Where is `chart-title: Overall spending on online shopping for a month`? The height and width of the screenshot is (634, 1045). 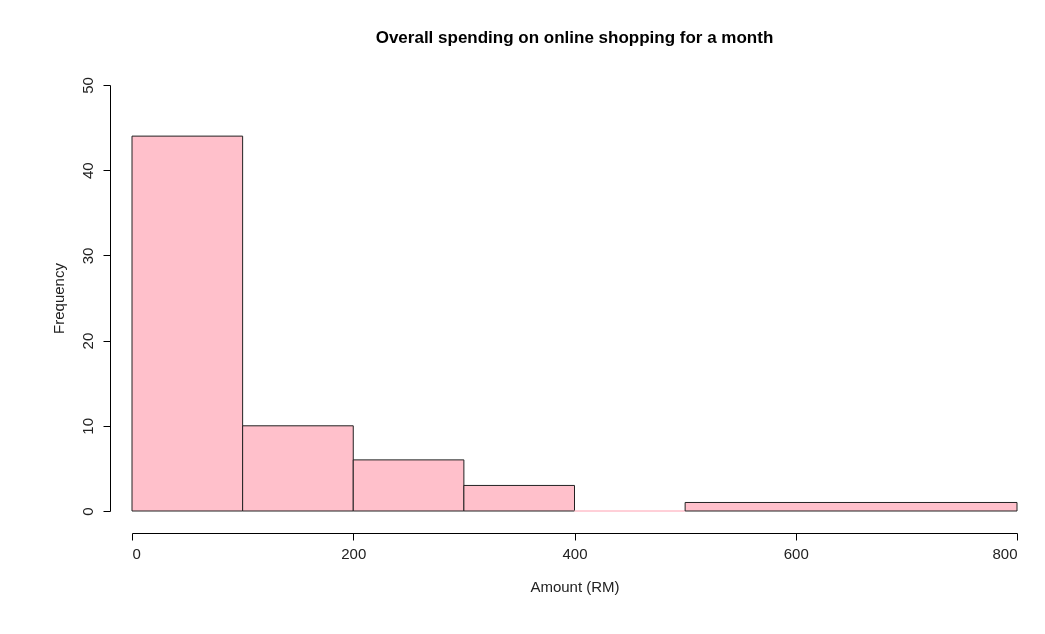 chart-title: Overall spending on online shopping for a month is located at coordinates (574, 37).